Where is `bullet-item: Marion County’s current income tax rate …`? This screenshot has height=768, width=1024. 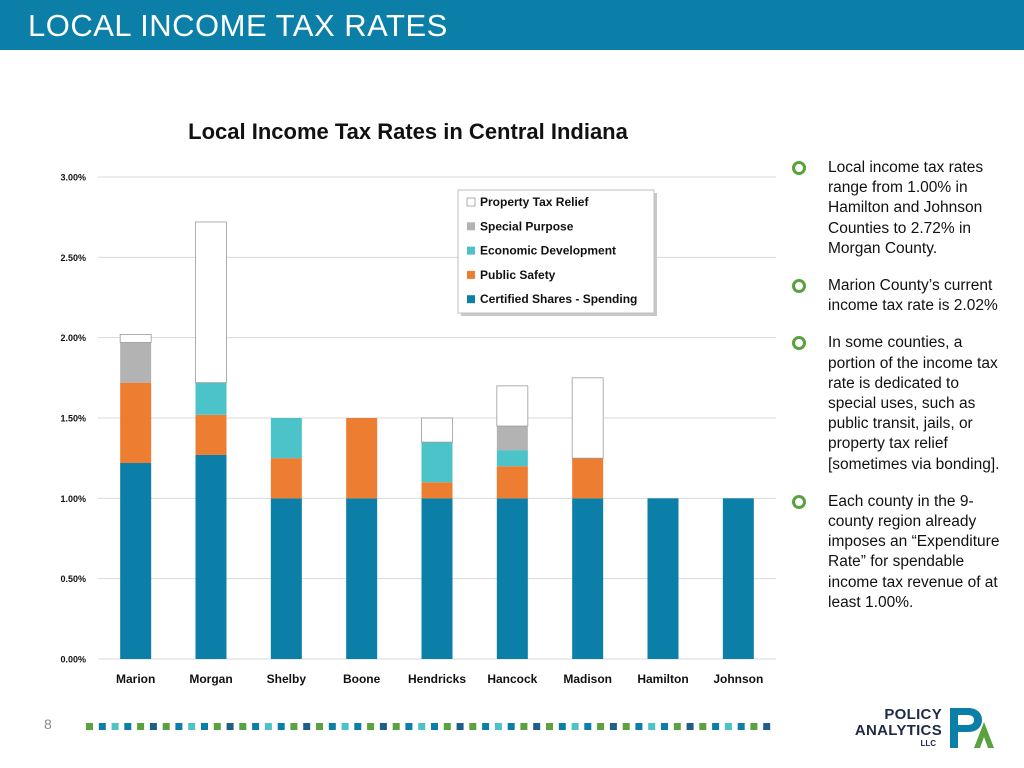
bullet-item: Marion County’s current income tax rate … is located at coordinates (899, 296).